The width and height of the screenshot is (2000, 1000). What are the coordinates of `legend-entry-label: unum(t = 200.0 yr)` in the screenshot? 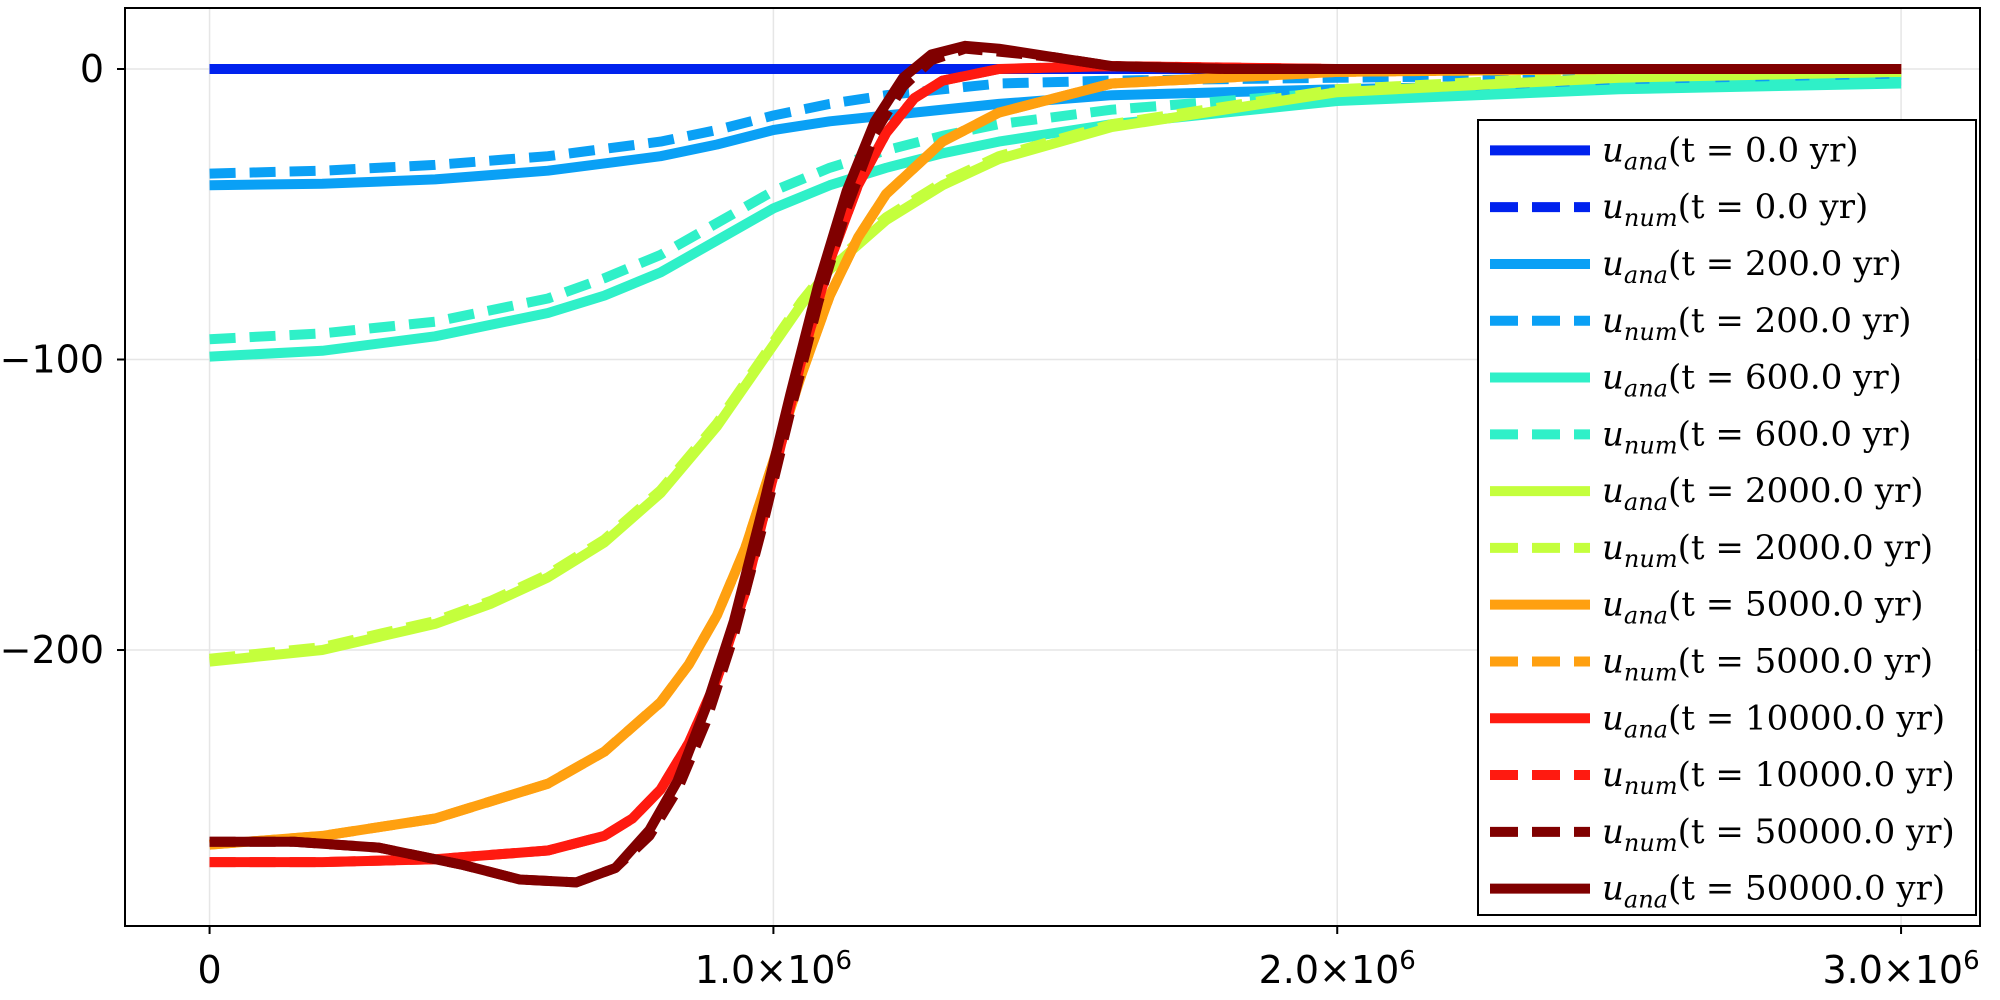 It's located at (1756, 323).